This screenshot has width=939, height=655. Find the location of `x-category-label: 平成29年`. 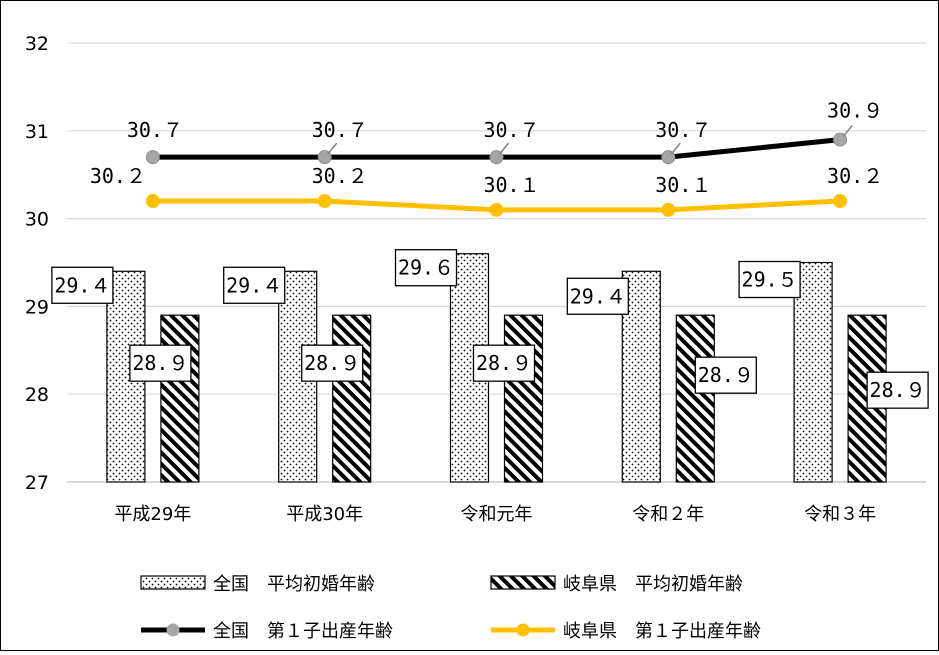

x-category-label: 平成29年 is located at coordinates (152, 514).